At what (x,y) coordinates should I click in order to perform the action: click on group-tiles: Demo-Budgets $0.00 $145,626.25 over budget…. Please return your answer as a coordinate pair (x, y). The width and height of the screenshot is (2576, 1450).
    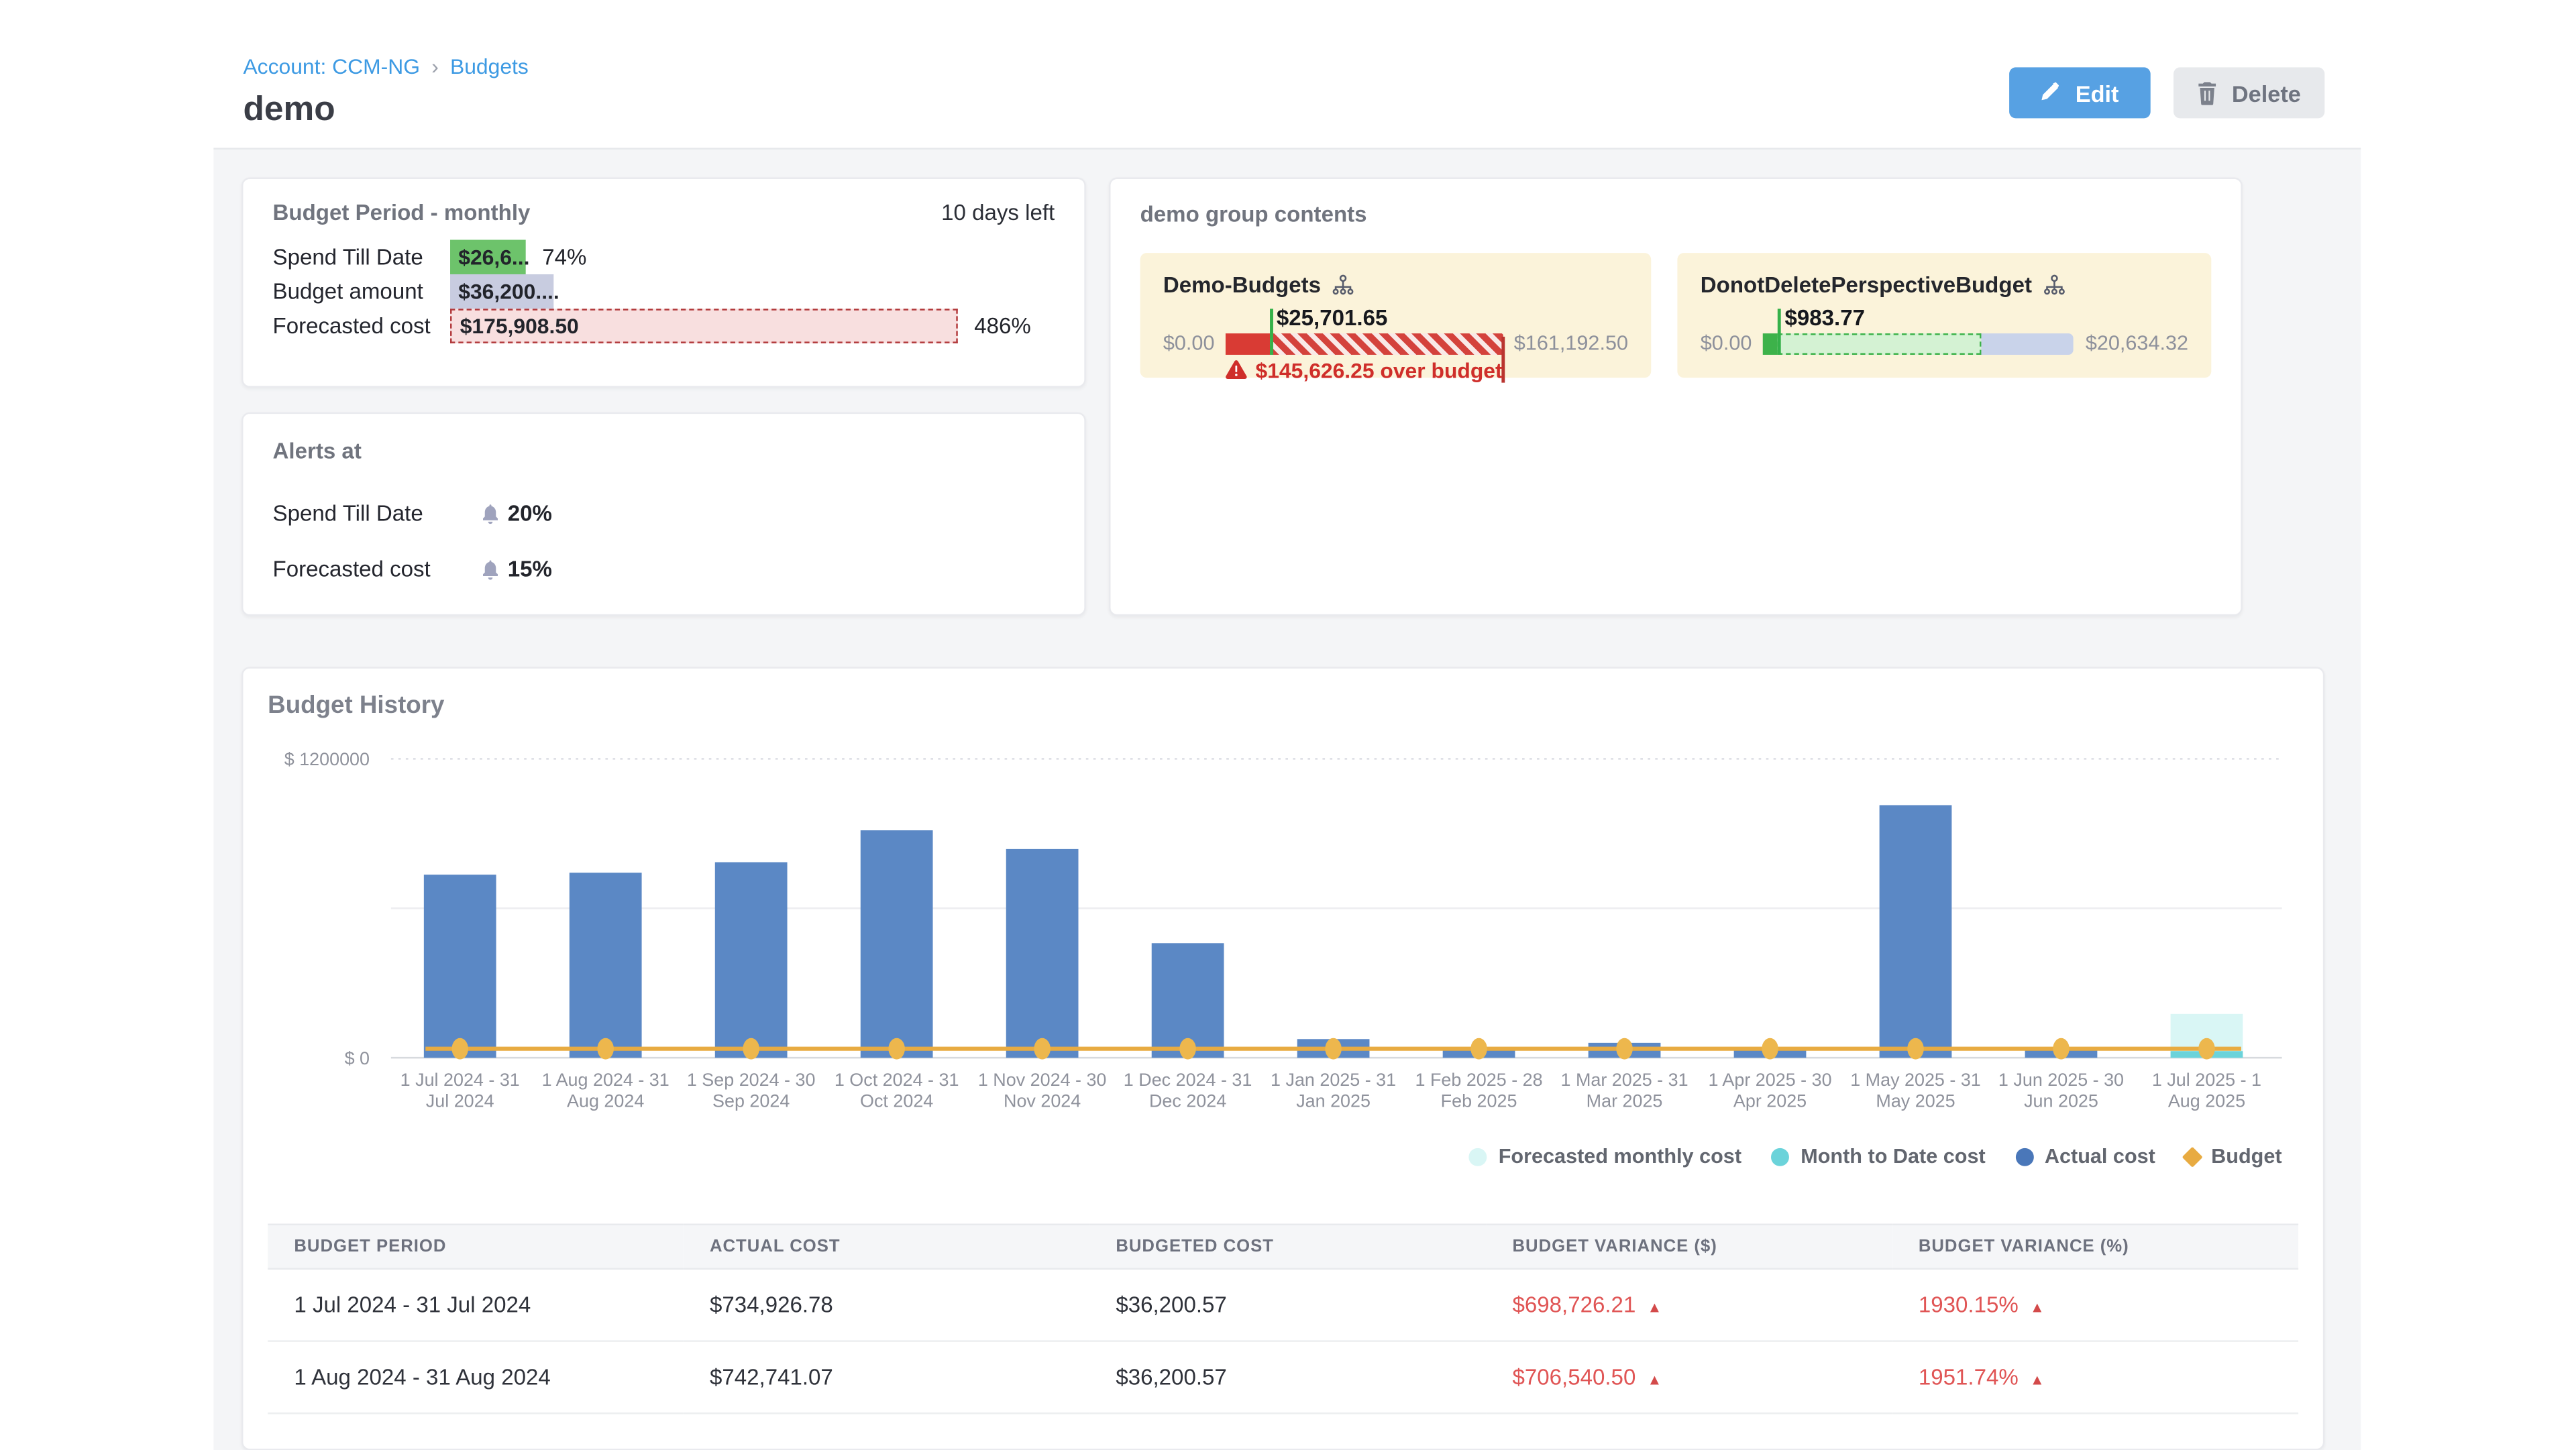
    Looking at the image, I should click on (1676, 317).